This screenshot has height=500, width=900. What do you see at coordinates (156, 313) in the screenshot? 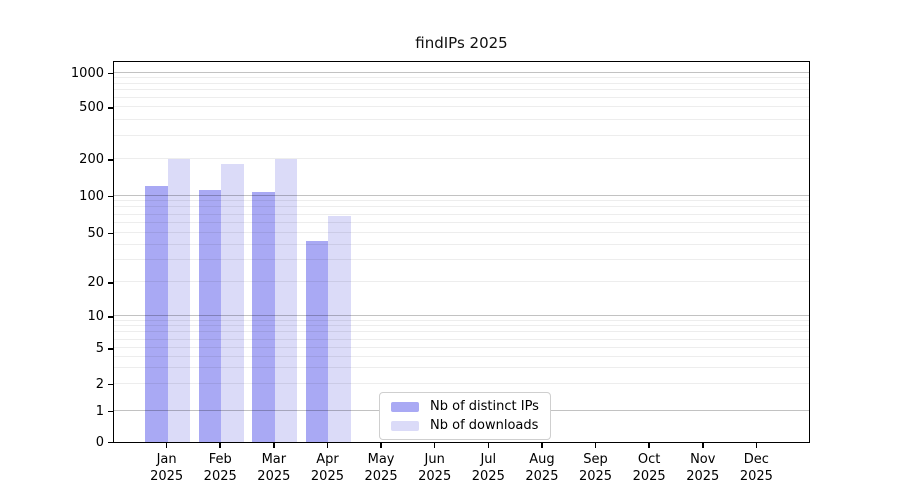
I see `bar-distinct-ips-jan` at bounding box center [156, 313].